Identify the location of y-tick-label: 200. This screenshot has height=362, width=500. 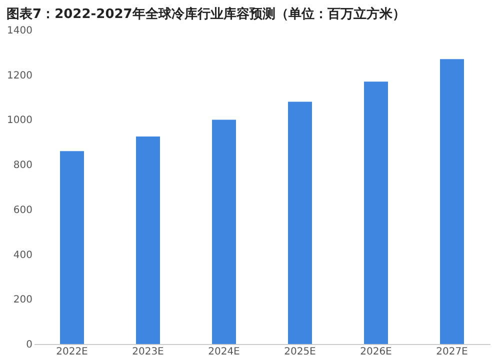
(22, 300).